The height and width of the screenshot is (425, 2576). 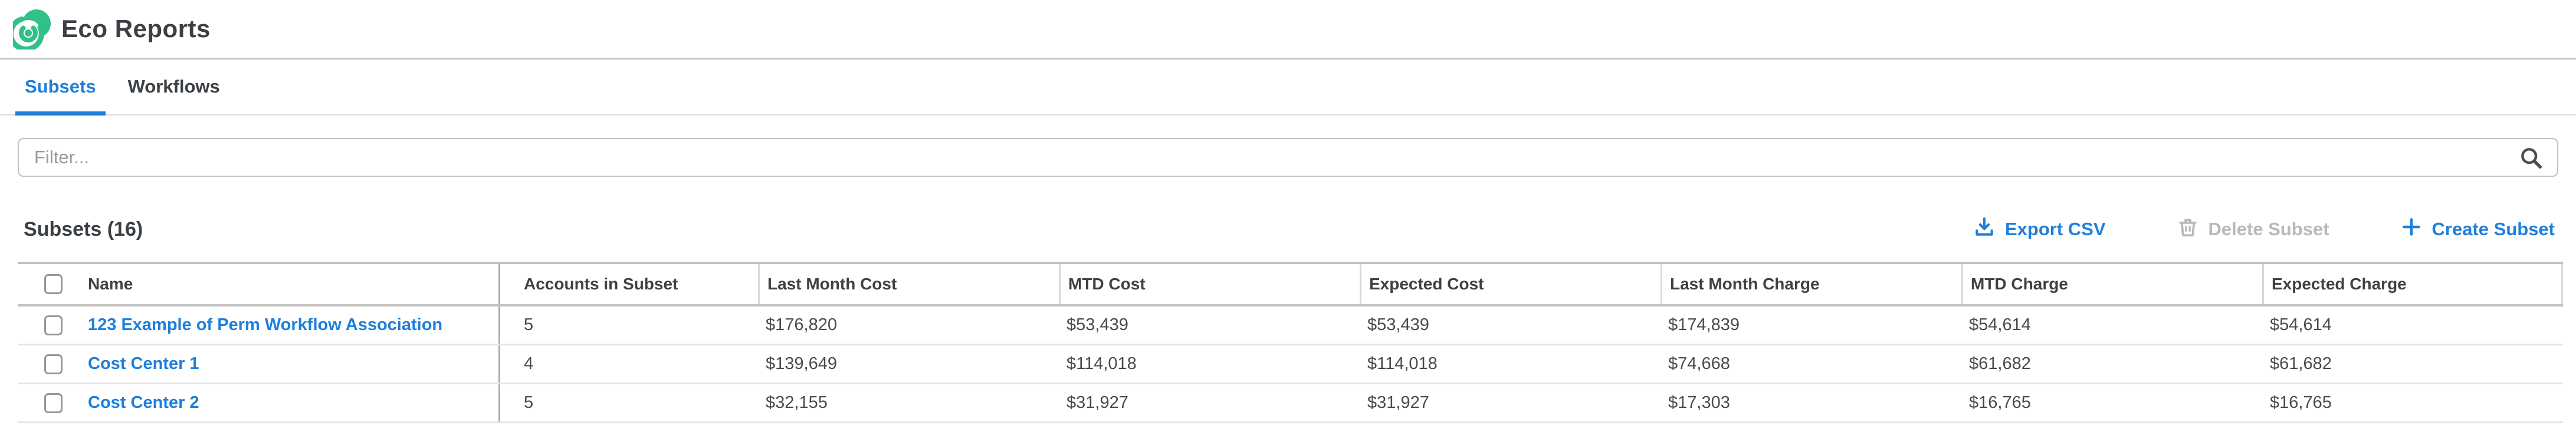 I want to click on filter-bar, so click(x=1288, y=157).